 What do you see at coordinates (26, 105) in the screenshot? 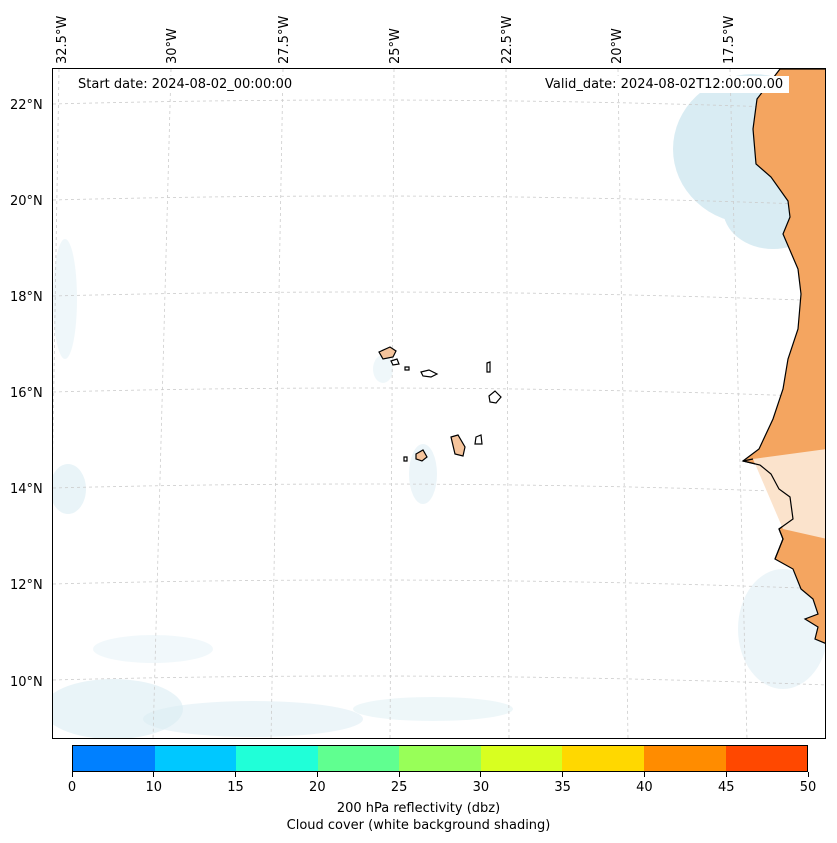
I see `latitude-label: 22°N` at bounding box center [26, 105].